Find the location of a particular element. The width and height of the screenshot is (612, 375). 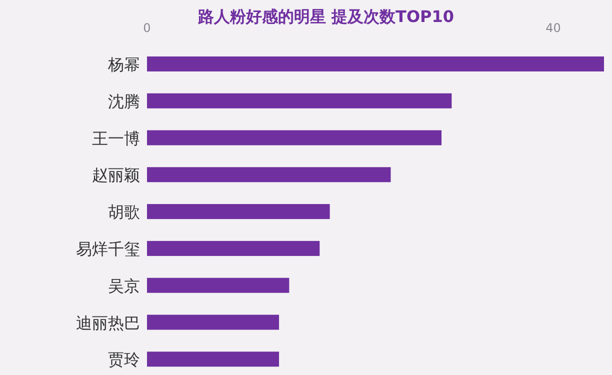

x-tick-label: 40 is located at coordinates (553, 28).